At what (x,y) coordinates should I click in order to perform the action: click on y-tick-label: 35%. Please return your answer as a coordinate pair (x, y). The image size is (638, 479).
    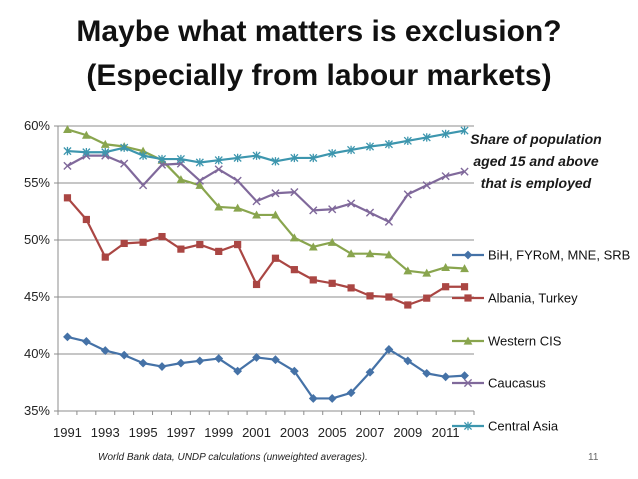
    Looking at the image, I should click on (37, 410).